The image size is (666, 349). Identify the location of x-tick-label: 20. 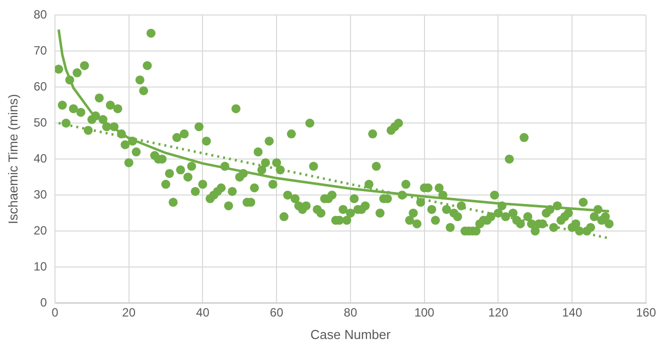
(129, 313).